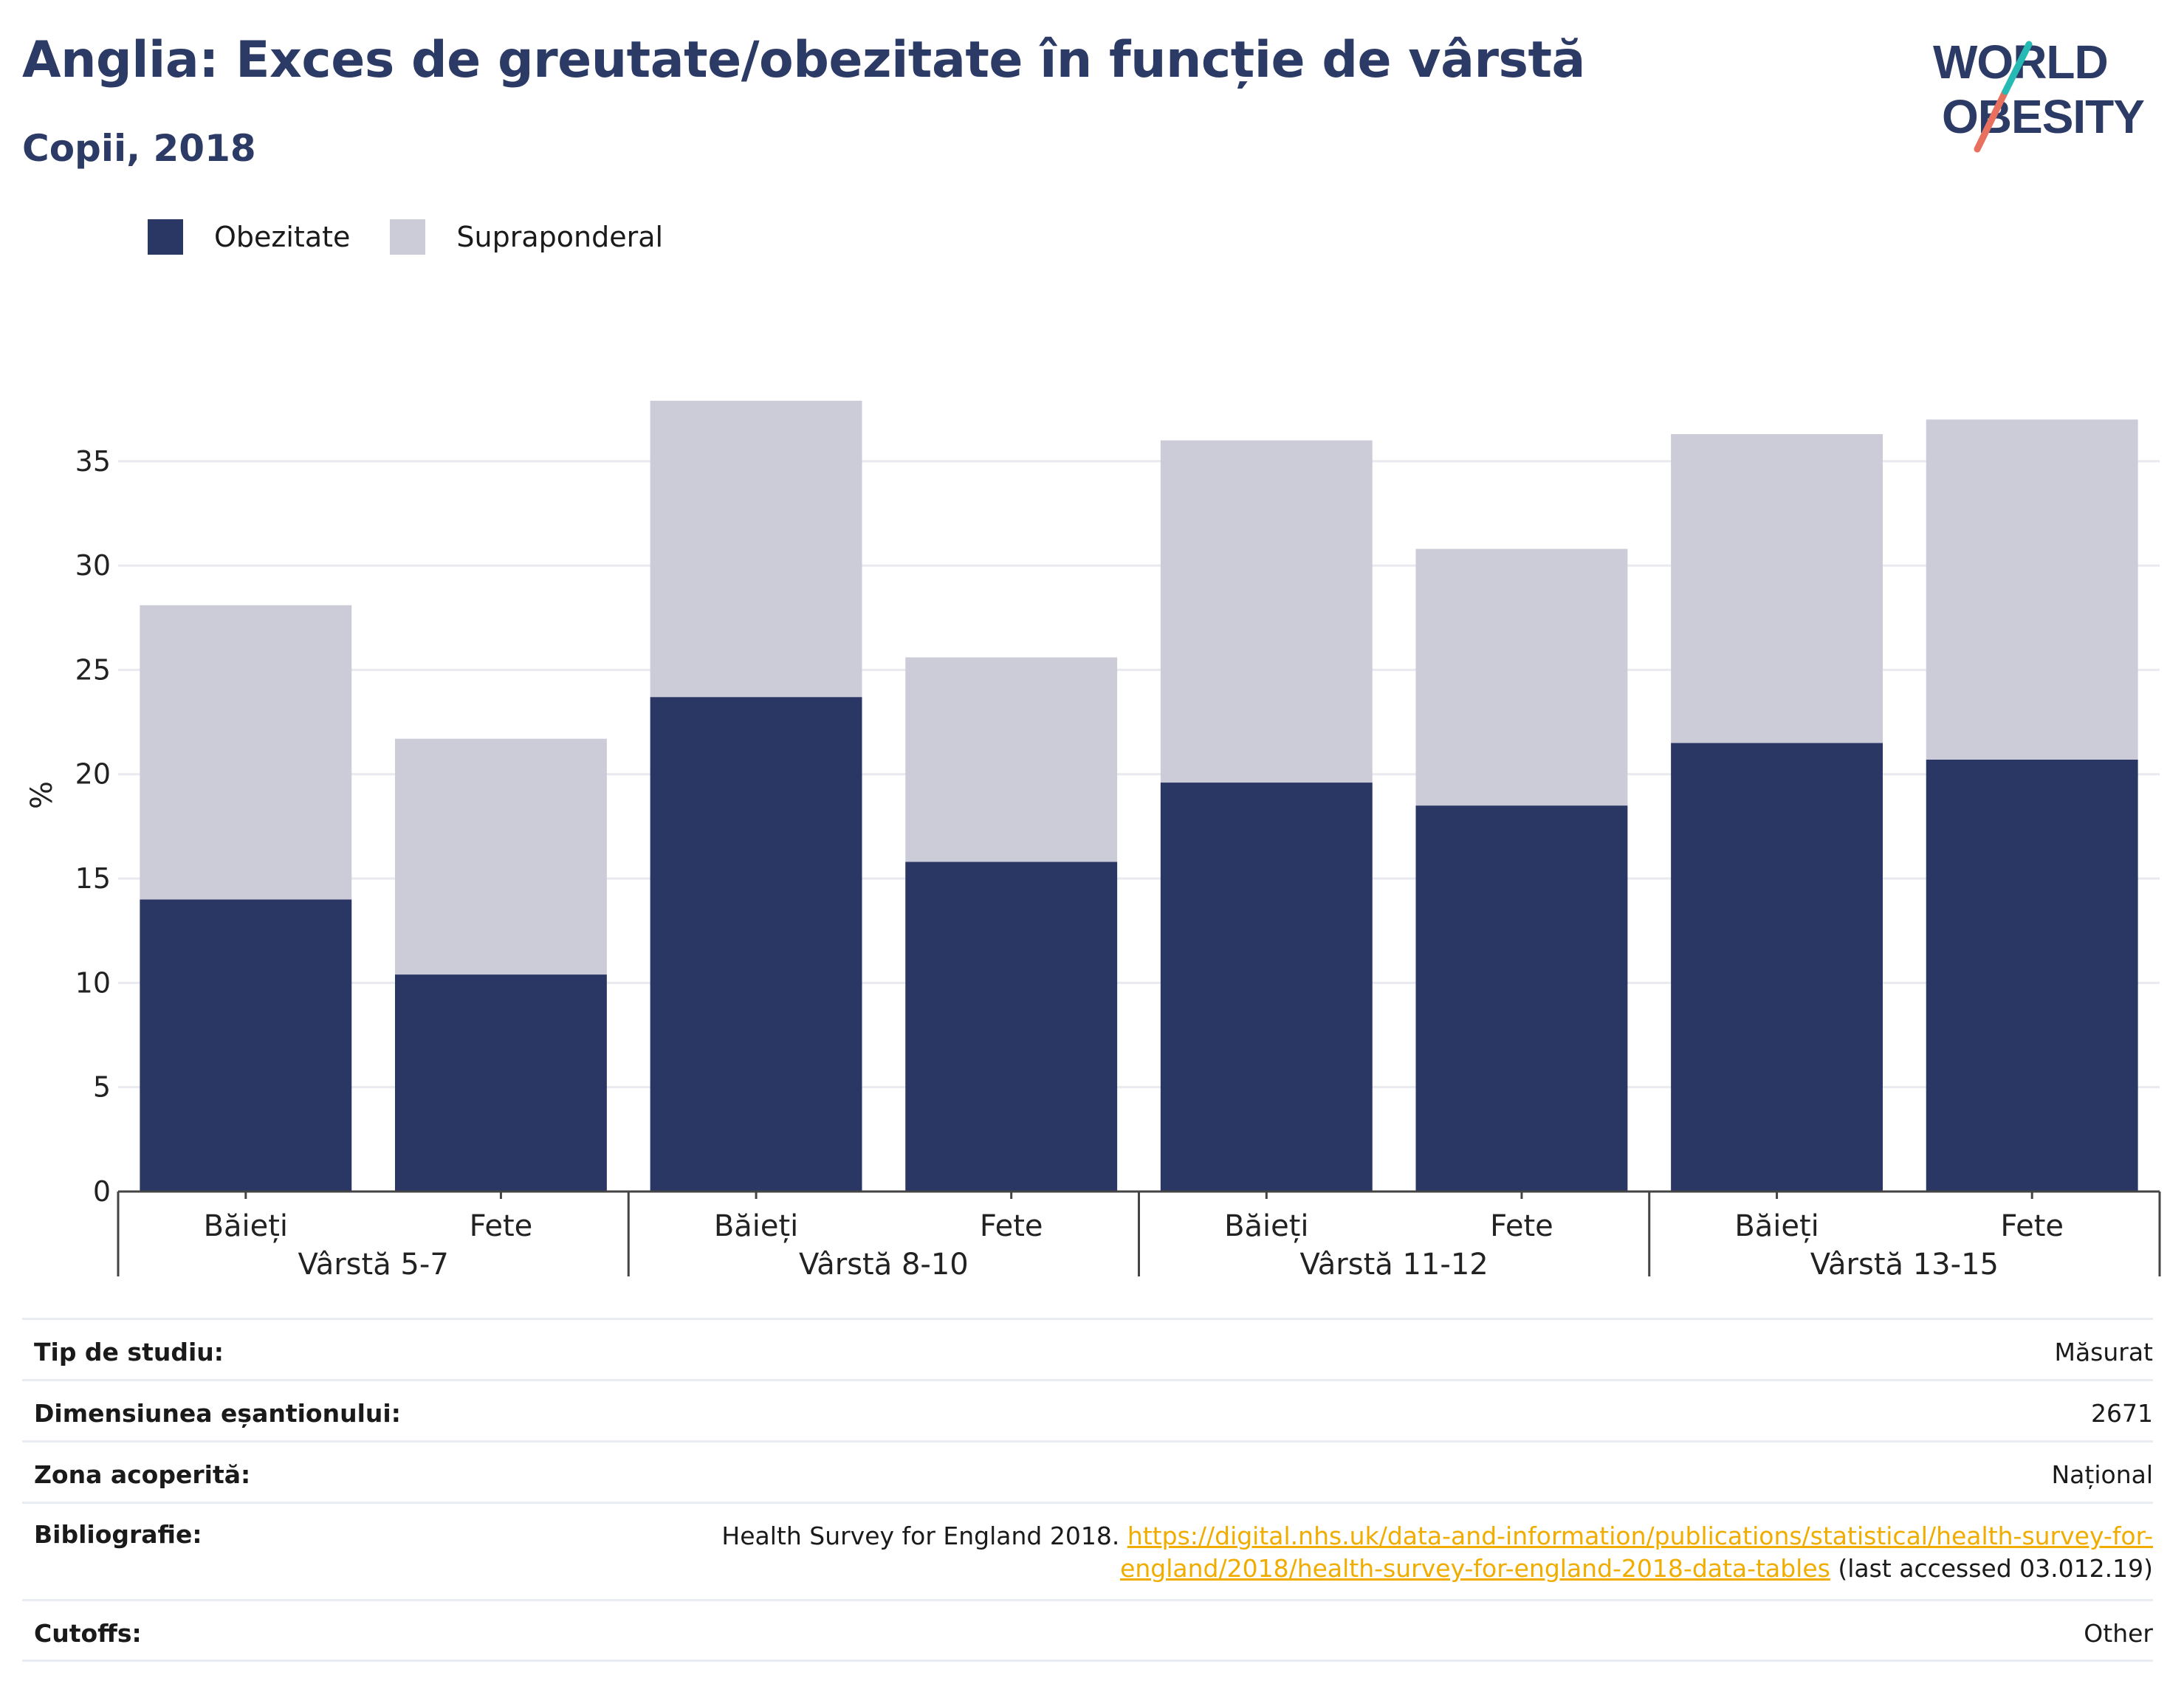 This screenshot has width=2184, height=1695. Describe the element at coordinates (139, 148) in the screenshot. I see `page-subtitle: Copii, 2018` at that location.